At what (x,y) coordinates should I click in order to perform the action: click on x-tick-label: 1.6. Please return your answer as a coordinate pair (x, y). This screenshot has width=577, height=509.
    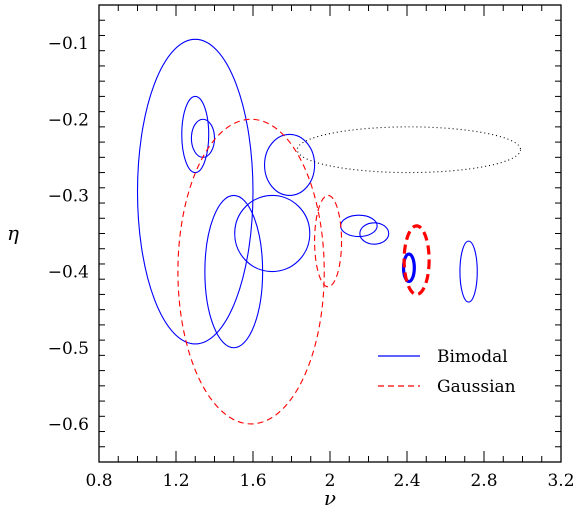
    Looking at the image, I should click on (252, 481).